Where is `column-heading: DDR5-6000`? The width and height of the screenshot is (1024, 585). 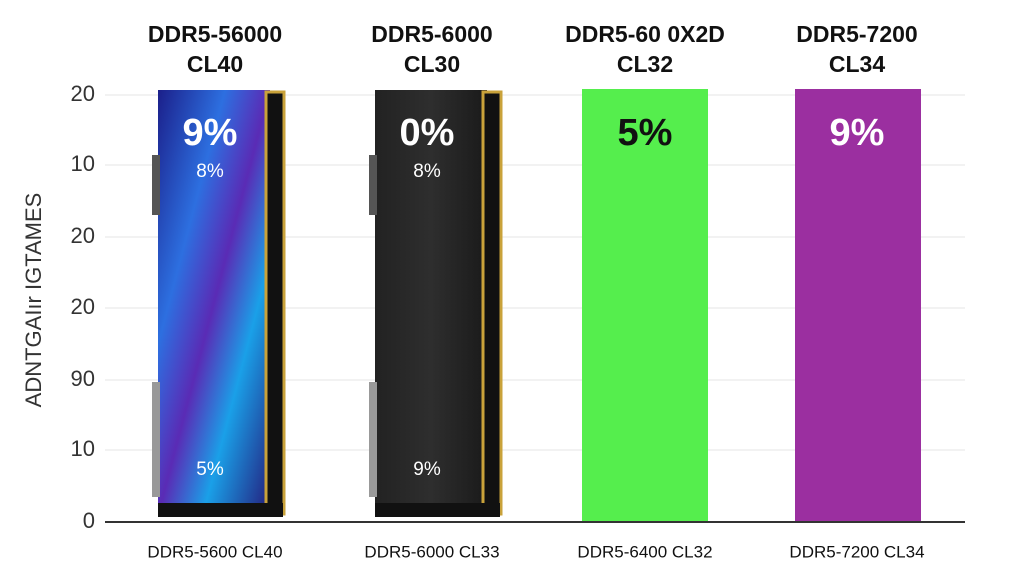 column-heading: DDR5-6000 is located at coordinates (431, 34).